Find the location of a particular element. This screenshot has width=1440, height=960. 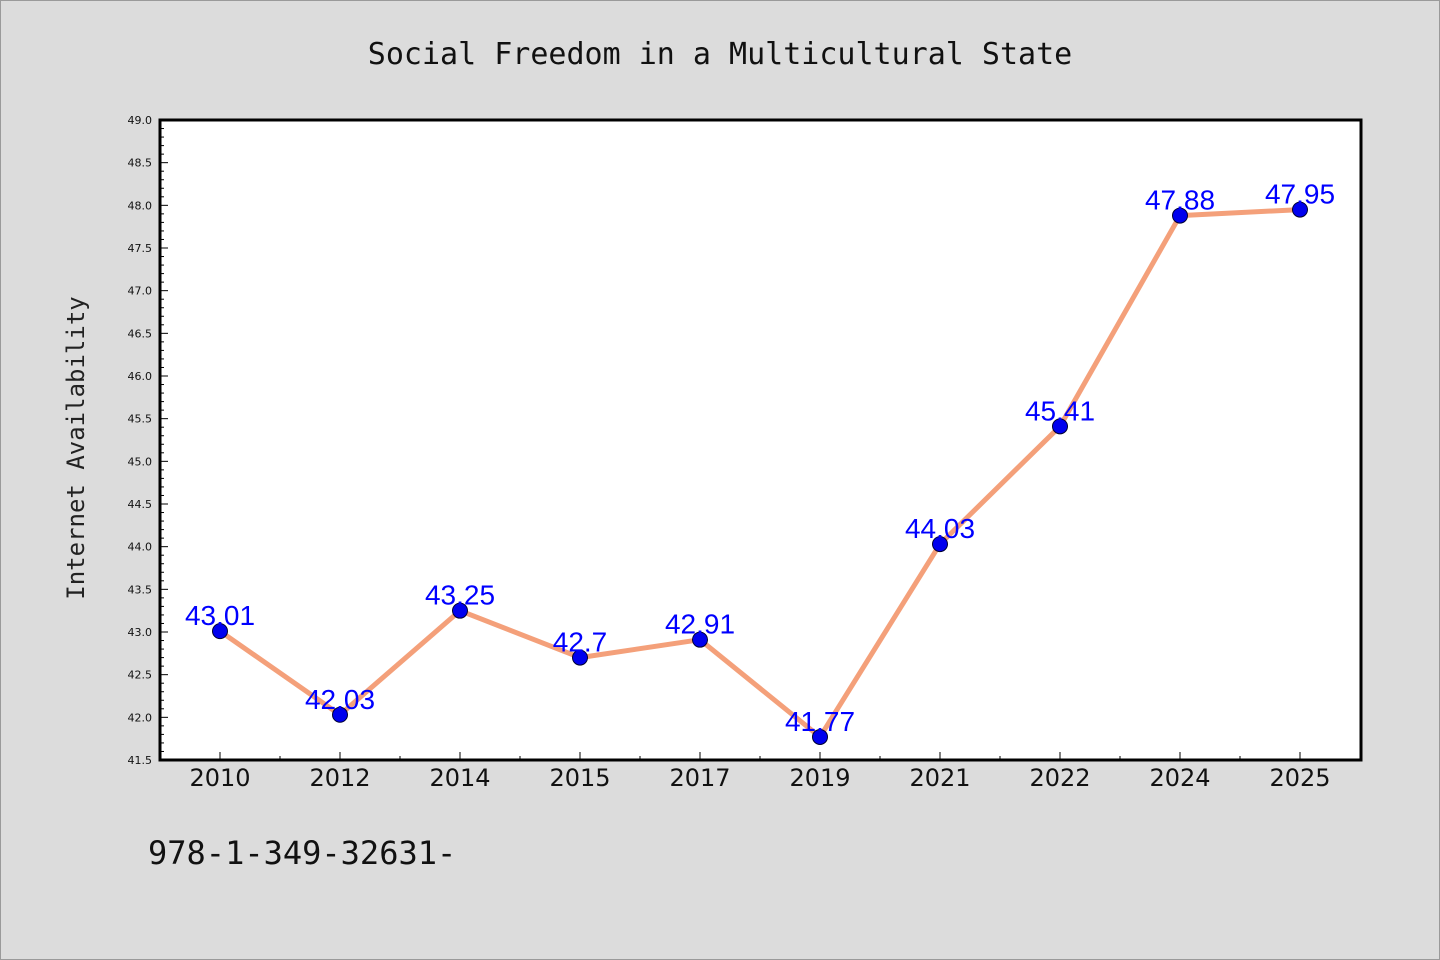

footer-isbn: 978-1-349-32631- is located at coordinates (302, 853).